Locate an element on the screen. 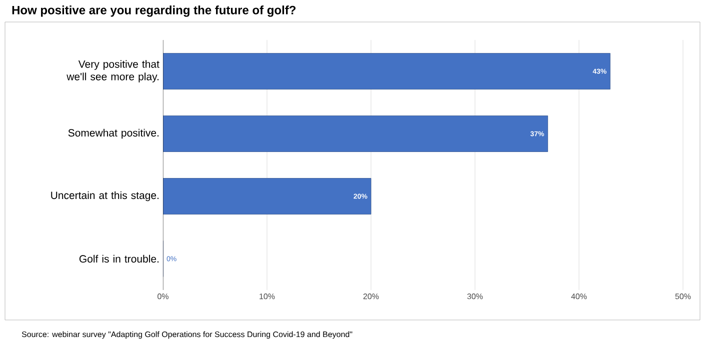 This screenshot has width=709, height=345. x-tick-label: 0% is located at coordinates (163, 297).